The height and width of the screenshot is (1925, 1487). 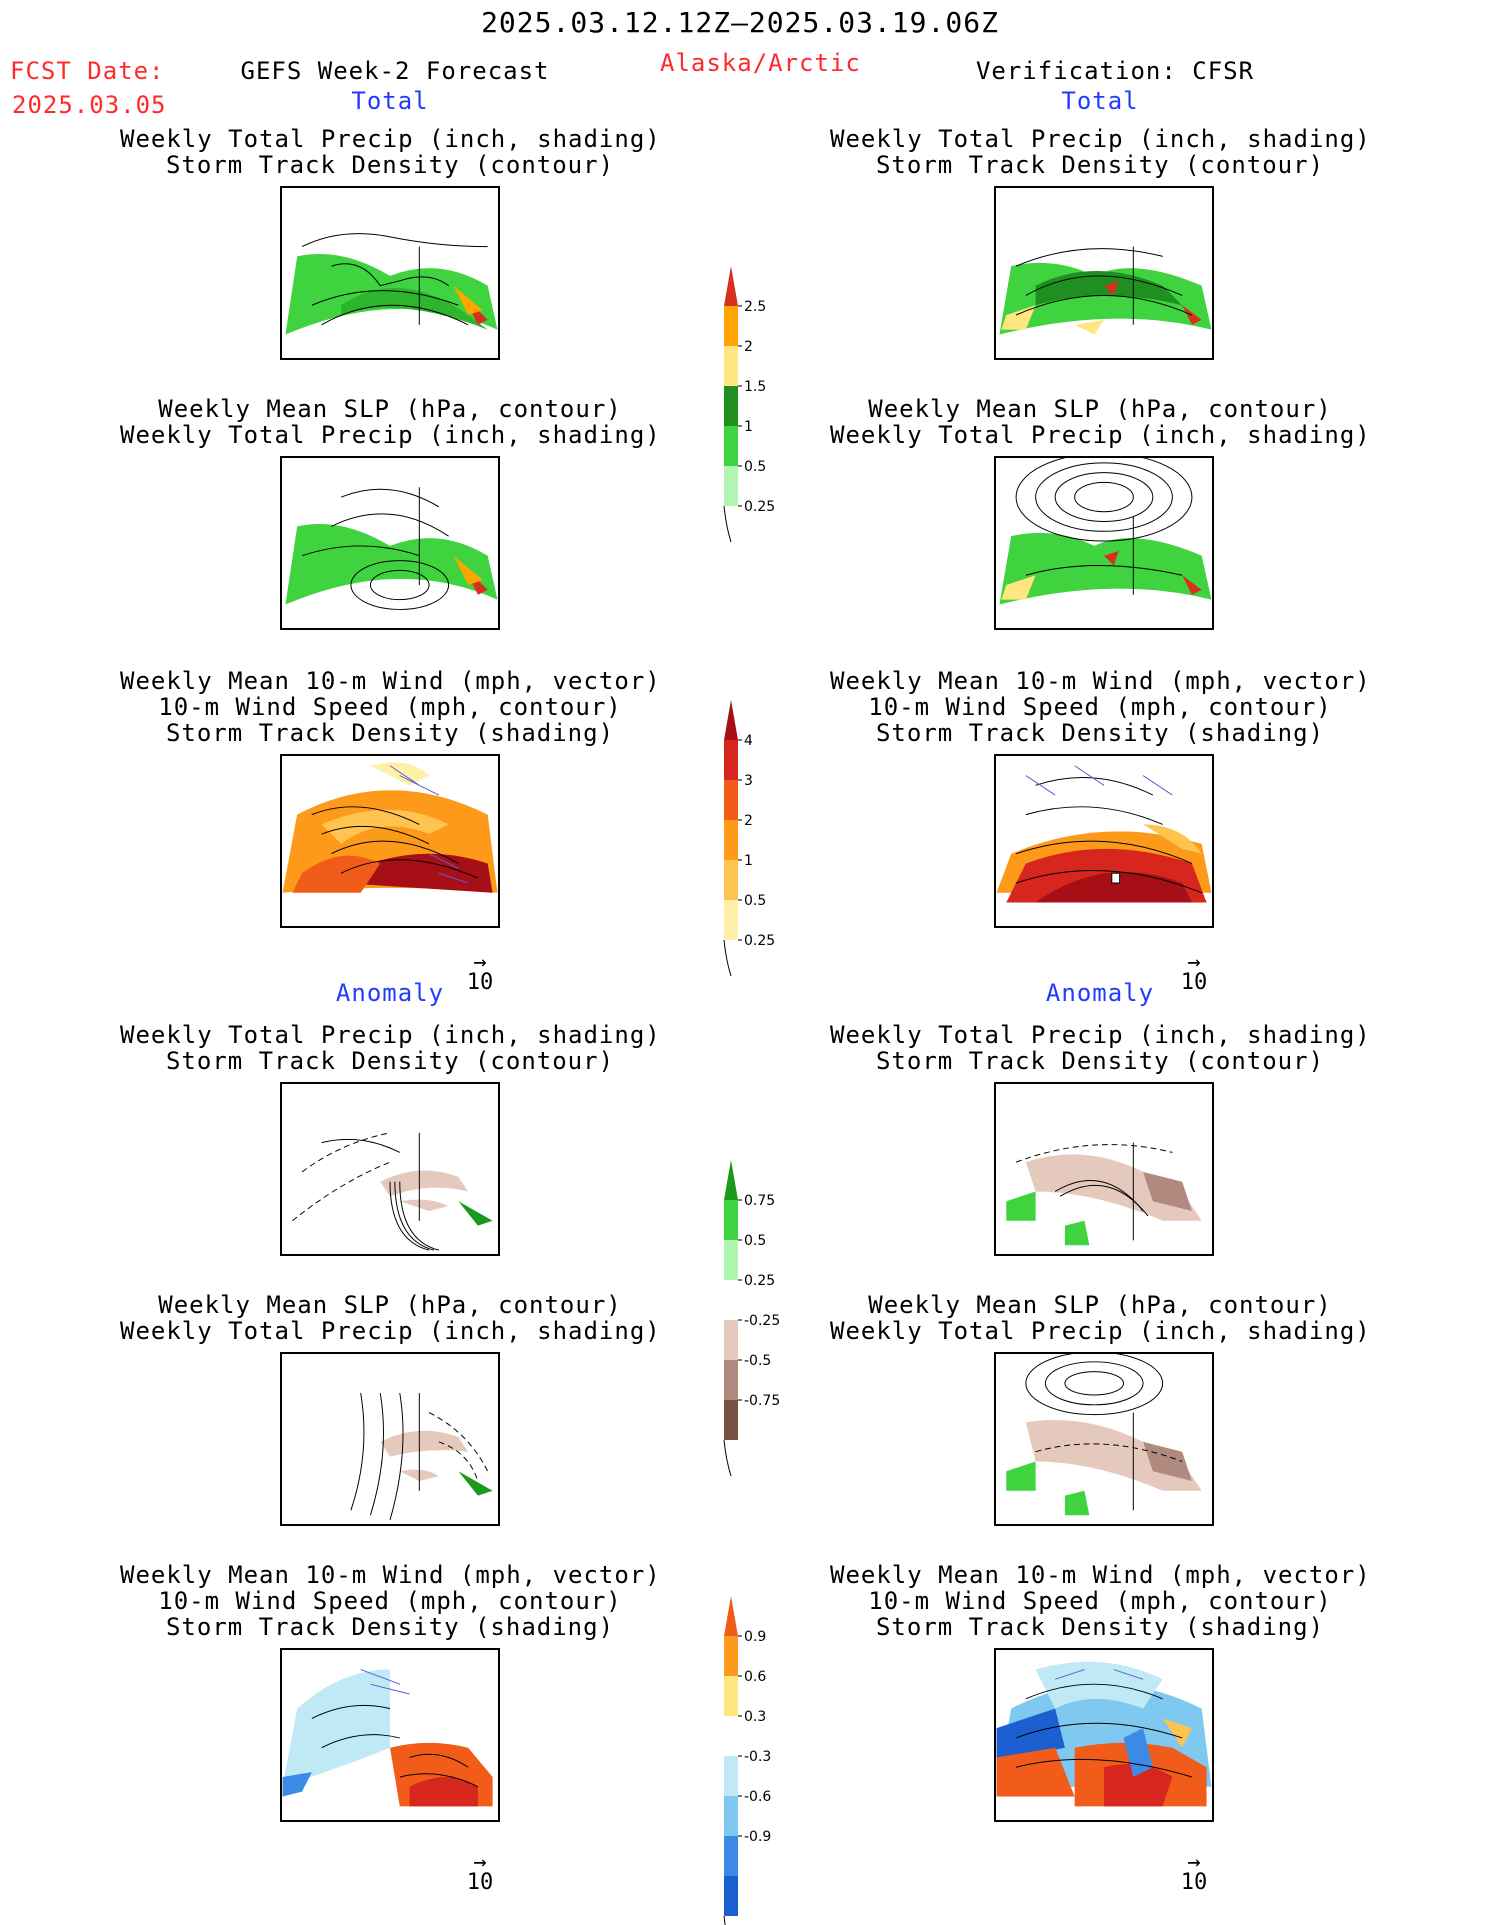 I want to click on title-right-r6-line1: Weekly Mean 10-m Wind (mph, vector), so click(x=1100, y=1575).